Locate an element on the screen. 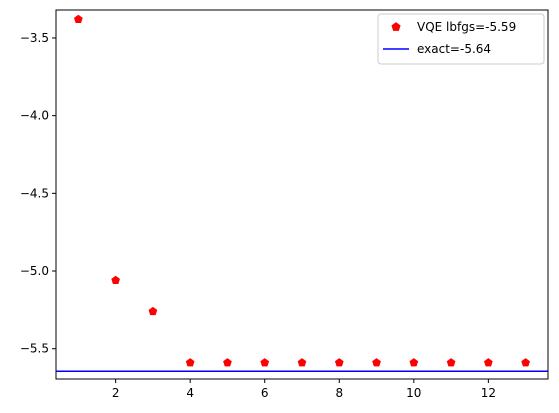 The height and width of the screenshot is (413, 559). y-tick-label: −5.5 is located at coordinates (34, 349).